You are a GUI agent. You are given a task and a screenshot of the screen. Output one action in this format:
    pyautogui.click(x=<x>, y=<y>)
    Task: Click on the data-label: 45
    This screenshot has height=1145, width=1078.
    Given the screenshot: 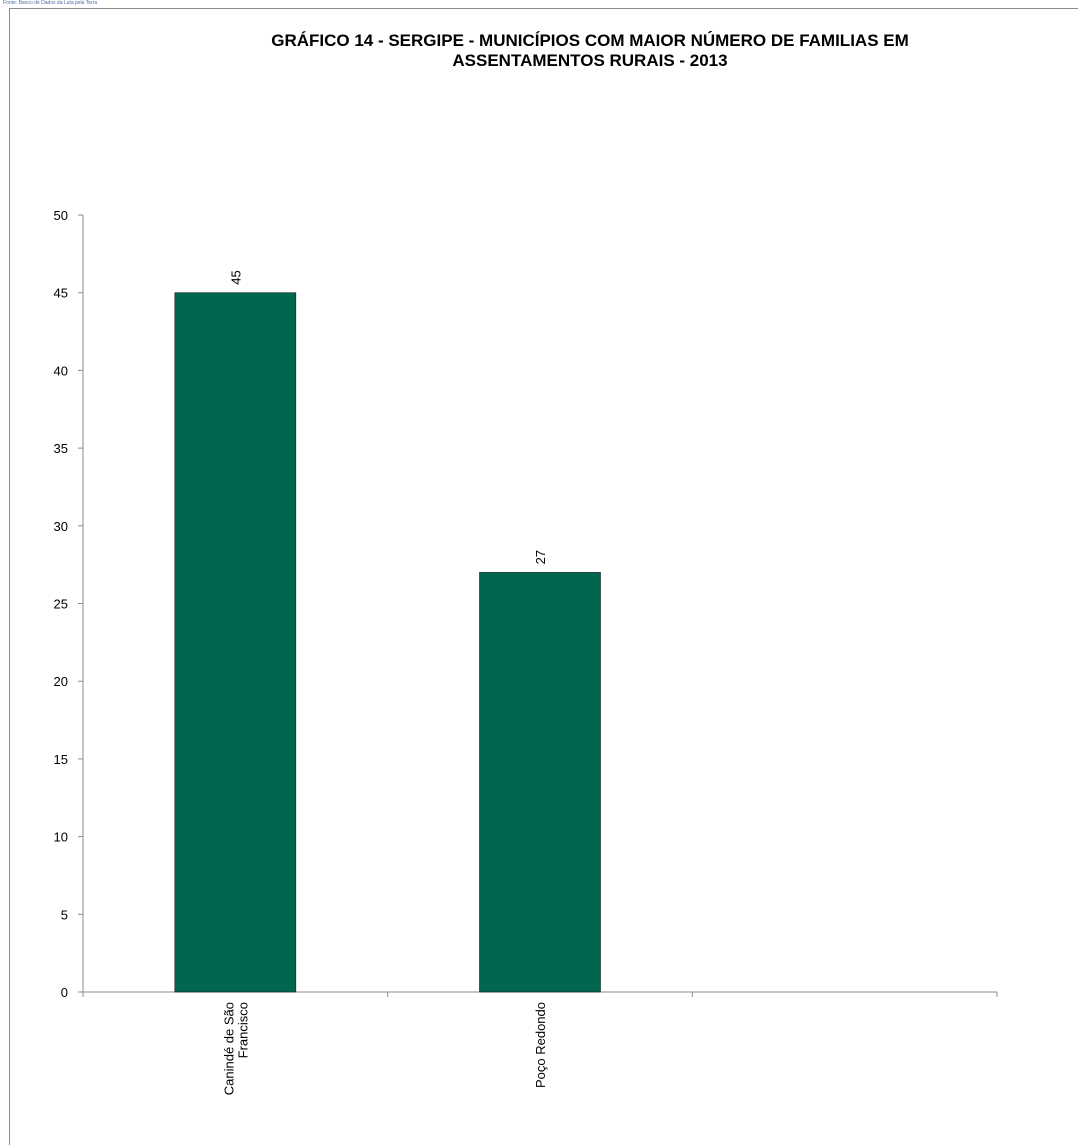 What is the action you would take?
    pyautogui.click(x=235, y=277)
    